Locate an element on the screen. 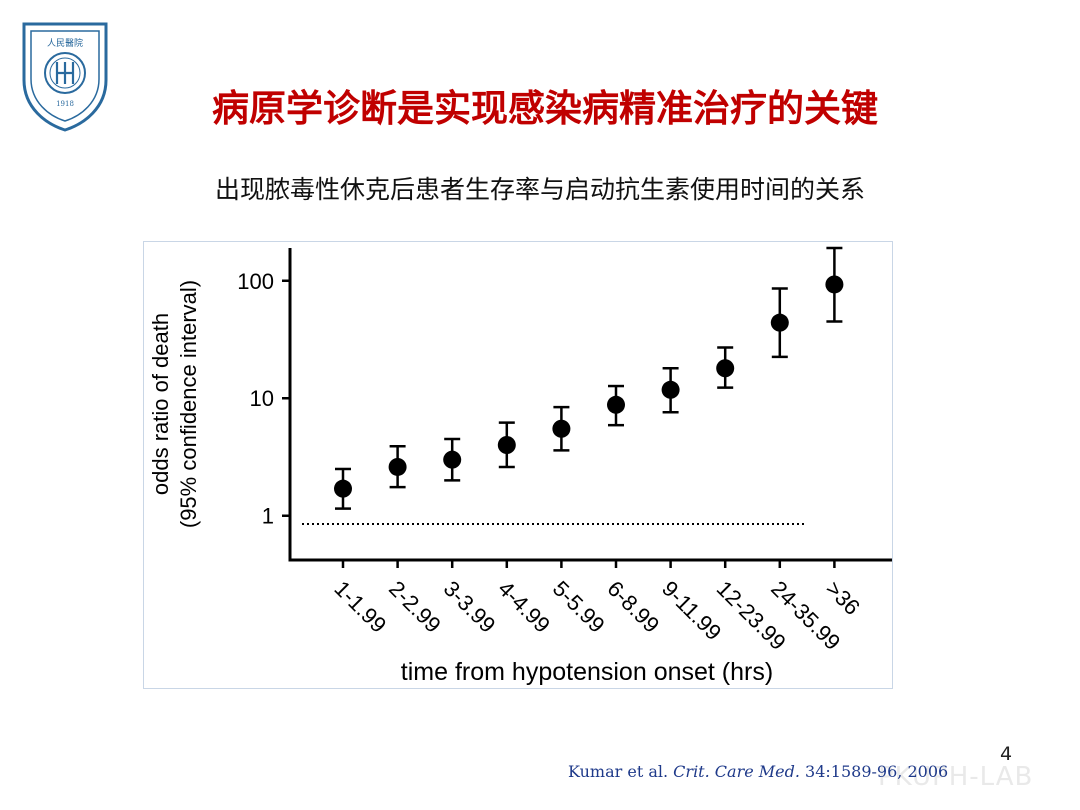 The image size is (1080, 810). y-ticks: 1 10 100 is located at coordinates (263, 399).